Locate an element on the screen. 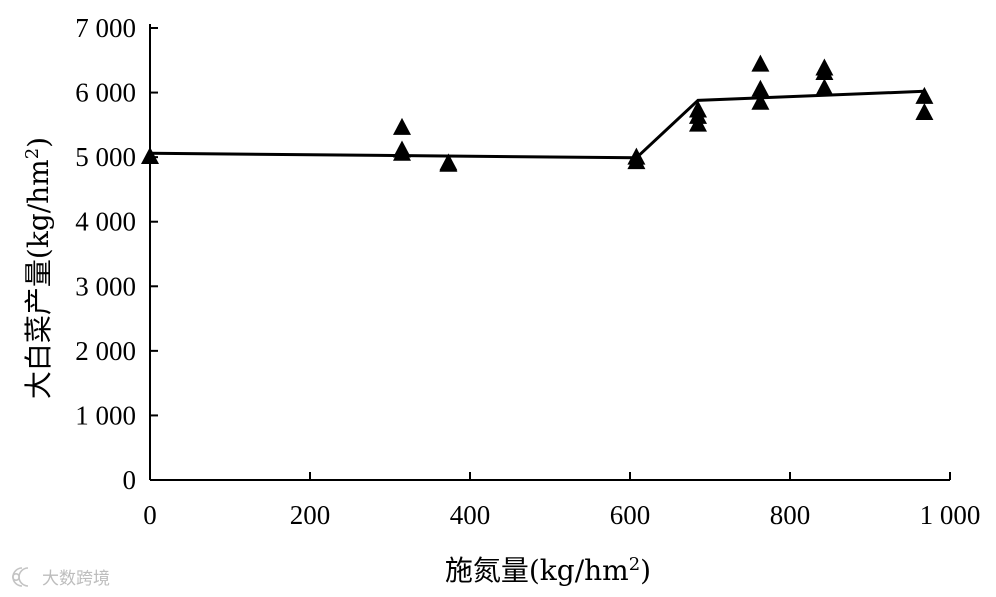 This screenshot has height=597, width=996. x-tick-label: 200 is located at coordinates (310, 515).